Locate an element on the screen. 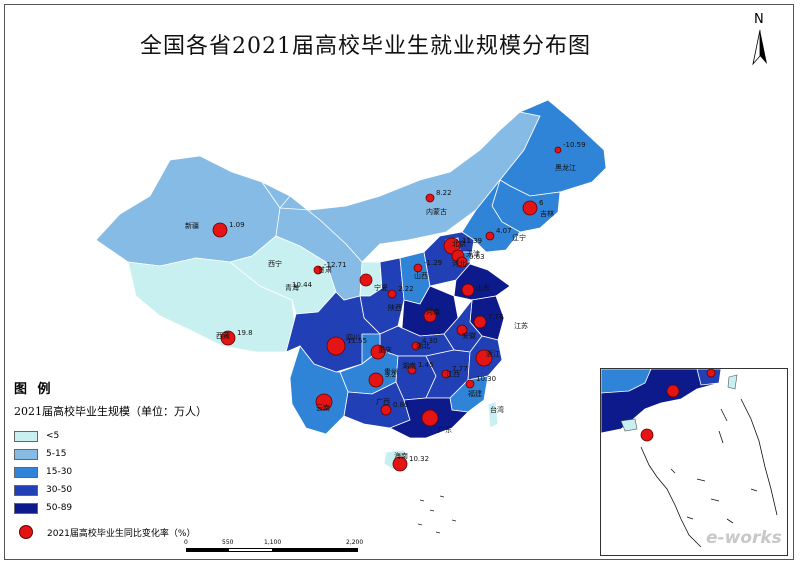 The height and width of the screenshot is (568, 802). north-arrow: N is located at coordinates (760, 42).